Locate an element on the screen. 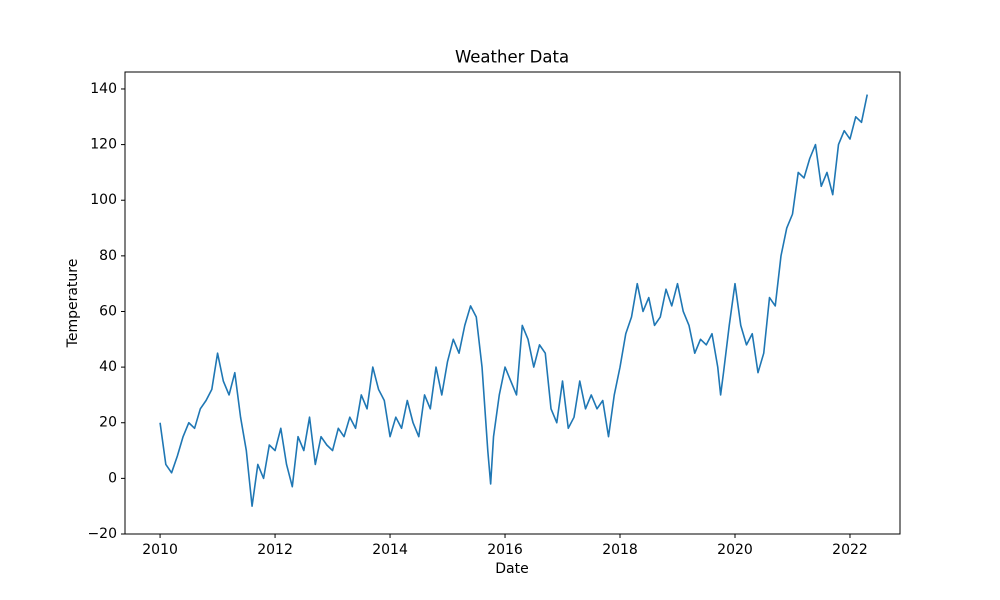  x-tick-label: 2018 is located at coordinates (620, 550).